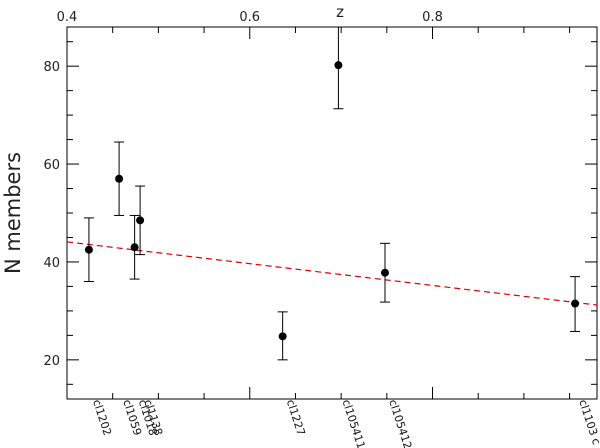  I want to click on x-axis-label: z, so click(340, 12).